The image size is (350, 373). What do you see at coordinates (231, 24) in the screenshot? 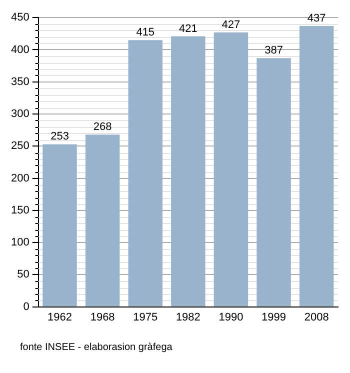
I see `data-label: 427` at bounding box center [231, 24].